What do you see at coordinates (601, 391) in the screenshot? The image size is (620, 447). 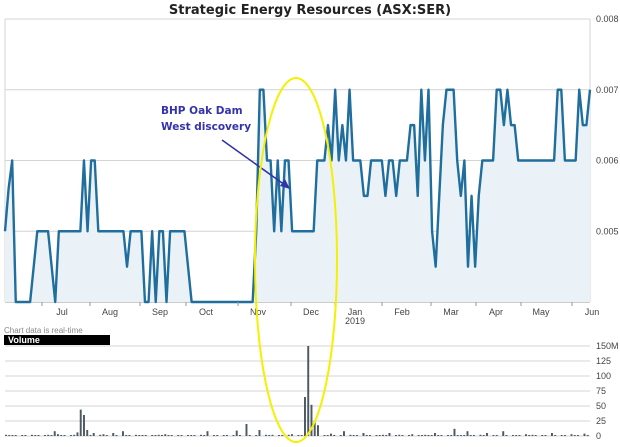 I see `volume-y-tick: 75` at bounding box center [601, 391].